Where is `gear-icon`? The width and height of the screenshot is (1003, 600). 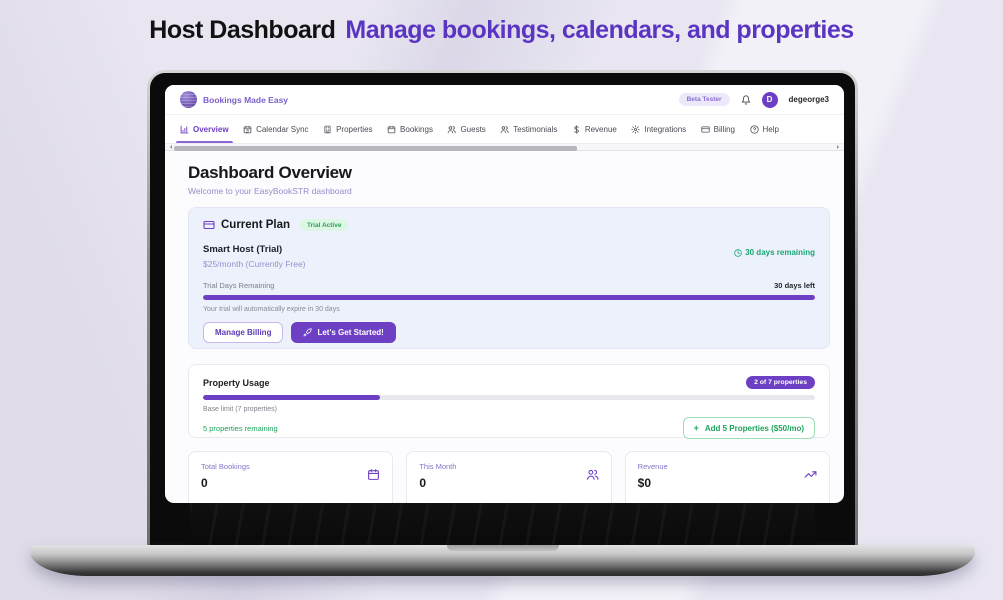
gear-icon is located at coordinates (636, 129).